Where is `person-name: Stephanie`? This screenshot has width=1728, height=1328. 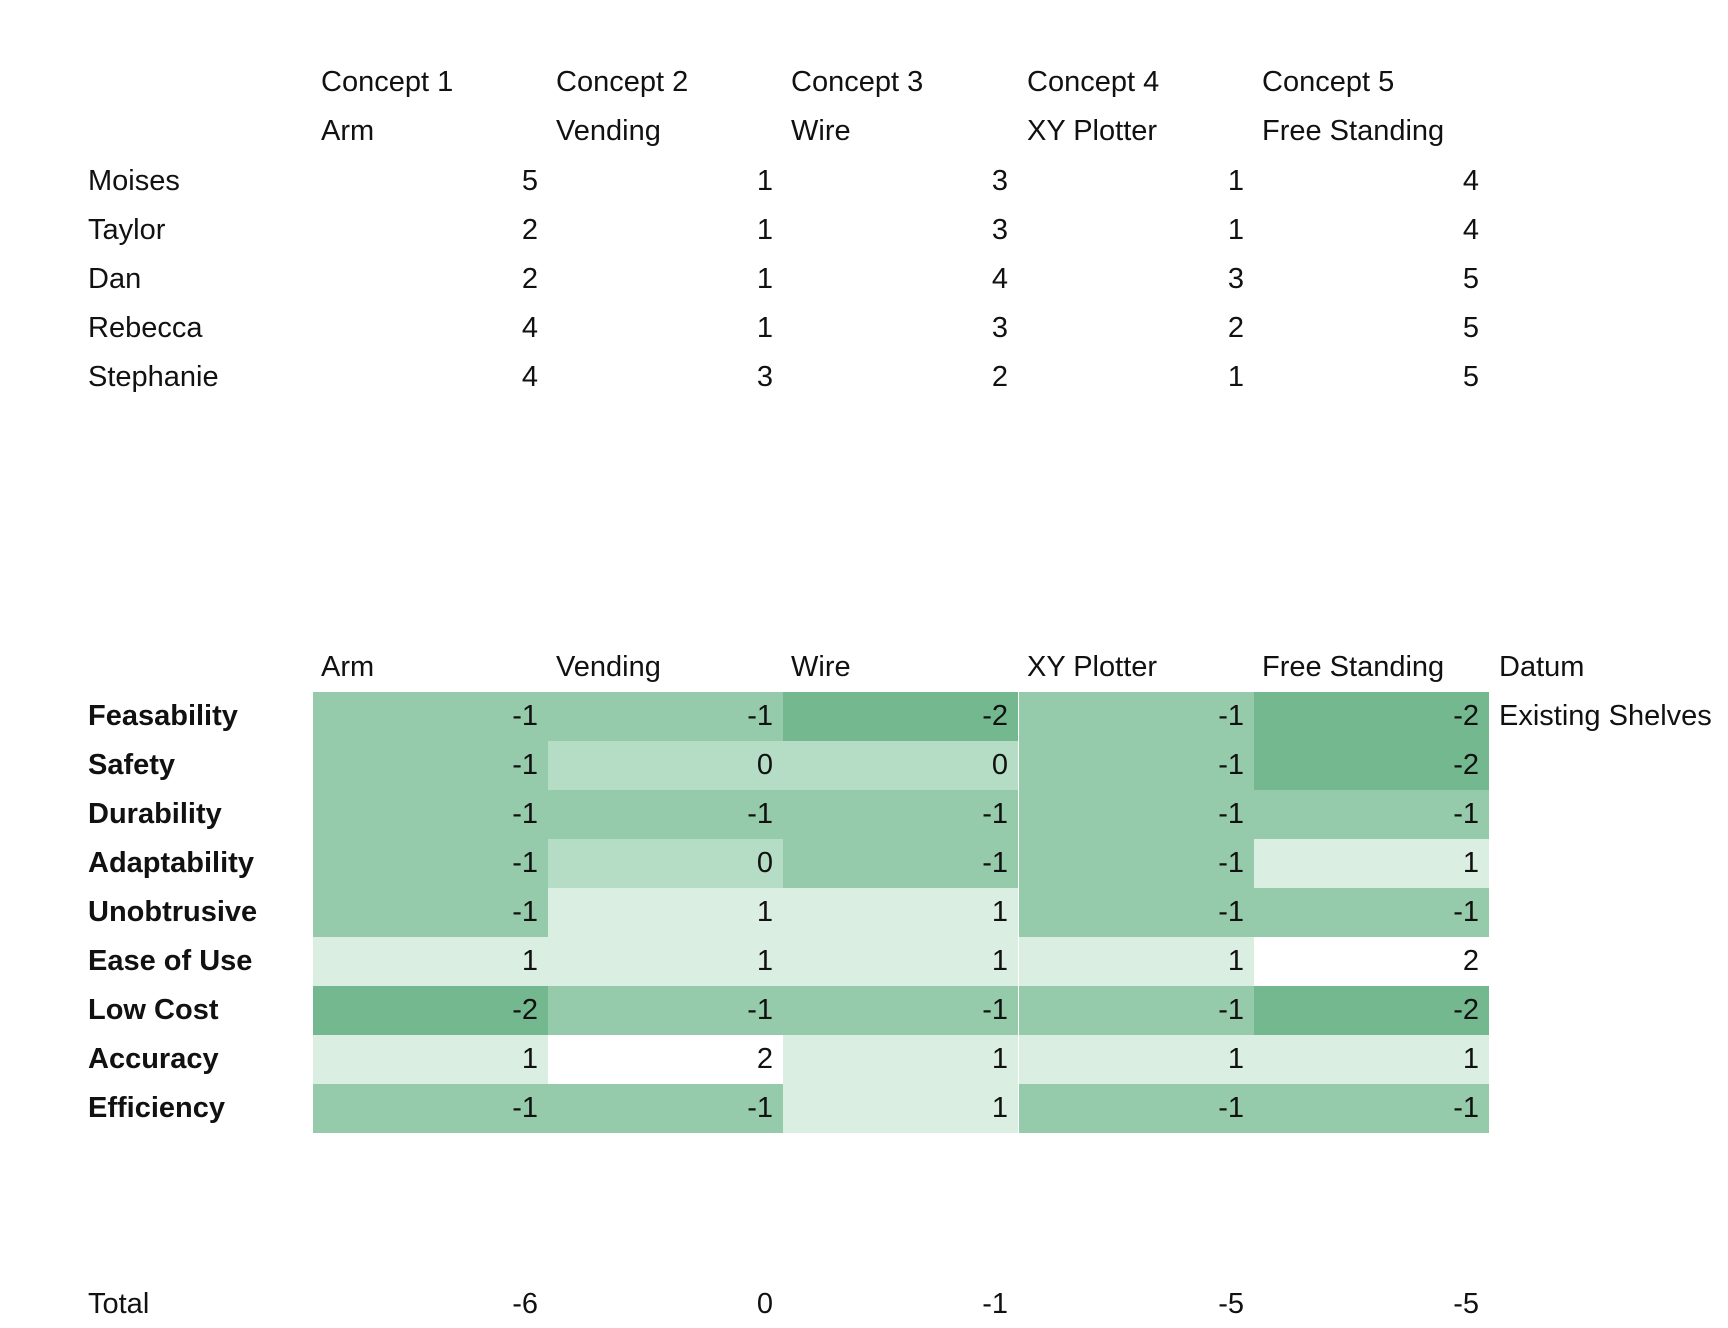
person-name: Stephanie is located at coordinates (153, 377).